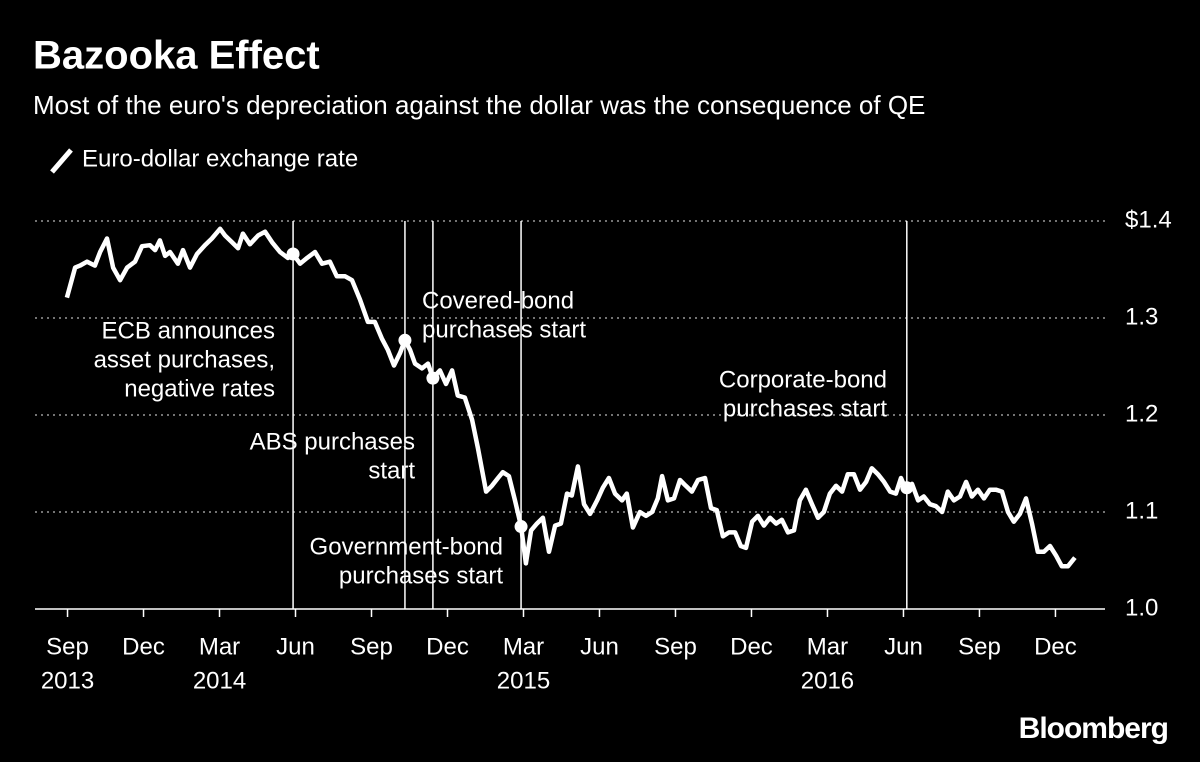 This screenshot has height=762, width=1200. I want to click on annotation-text: ABS purchases, so click(332, 441).